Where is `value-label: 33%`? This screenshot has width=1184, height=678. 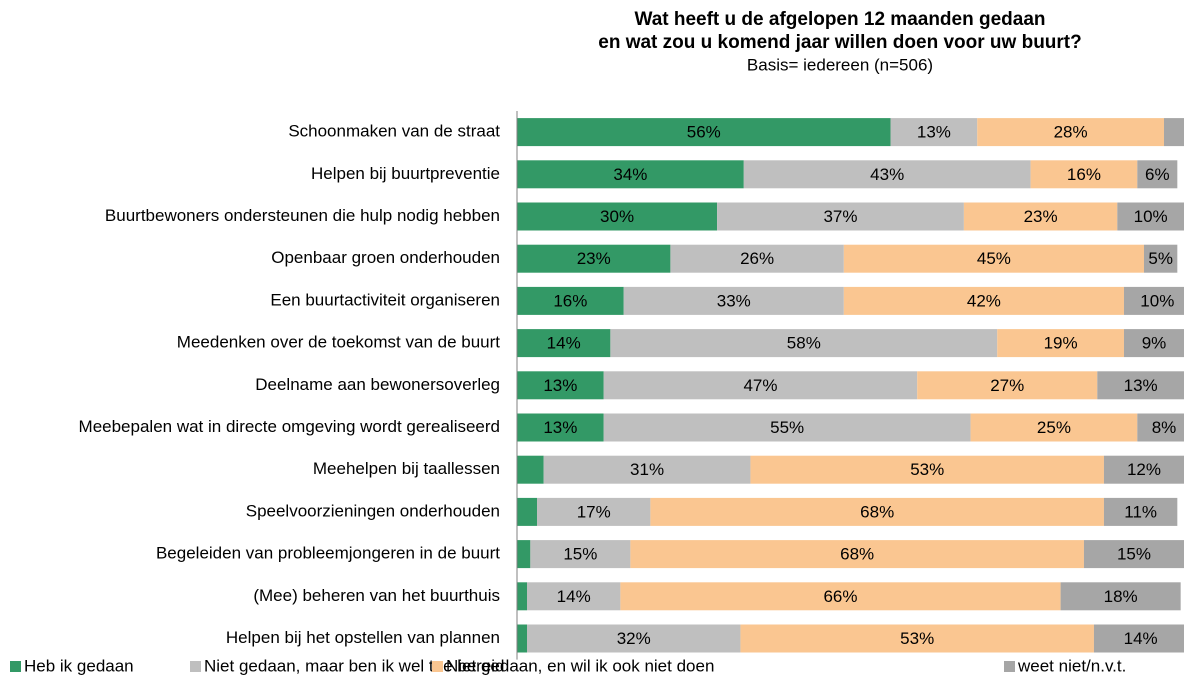
value-label: 33% is located at coordinates (734, 300).